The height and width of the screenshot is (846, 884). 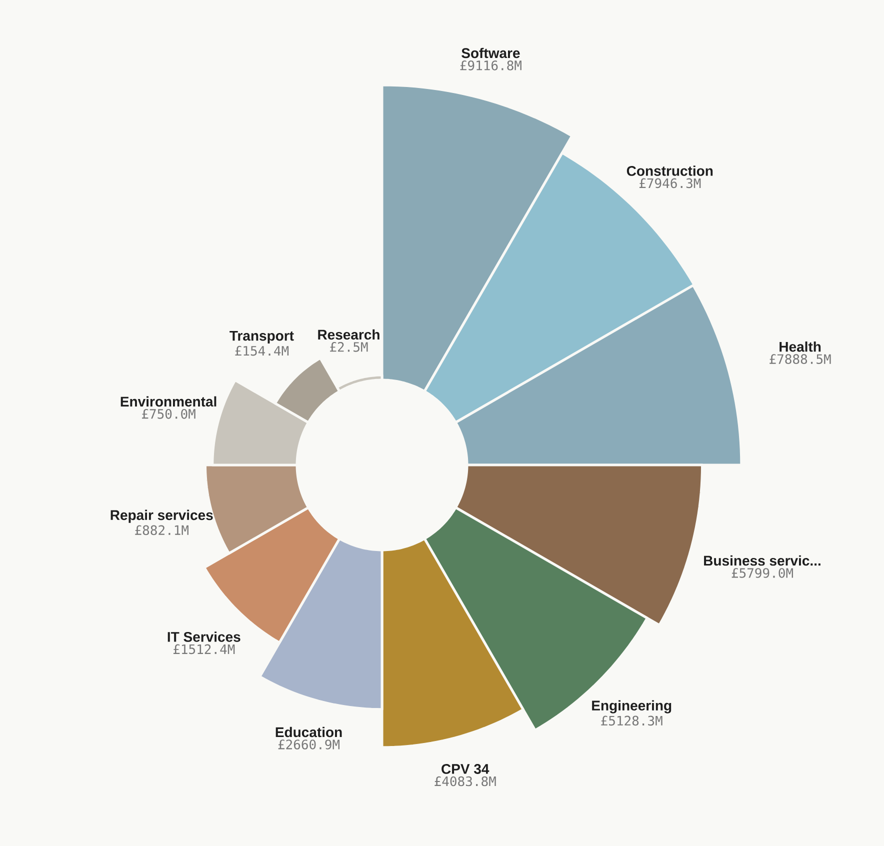 I want to click on category-label: Software, so click(x=491, y=53).